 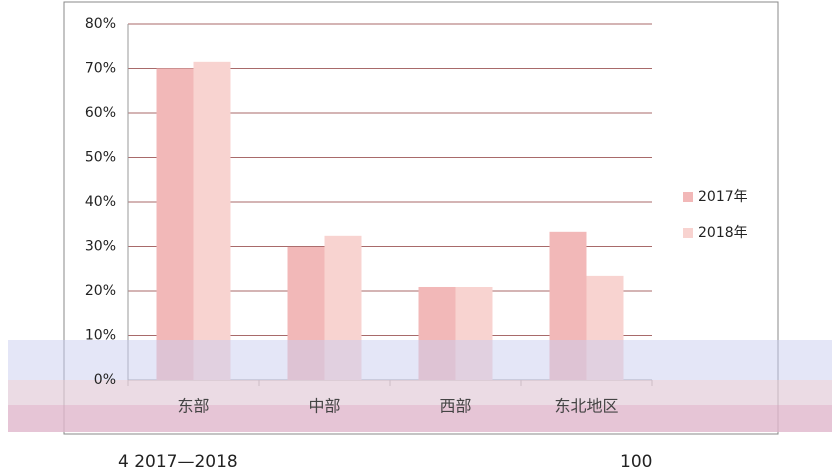 What do you see at coordinates (100, 202) in the screenshot?
I see `y-tick-label: 40%` at bounding box center [100, 202].